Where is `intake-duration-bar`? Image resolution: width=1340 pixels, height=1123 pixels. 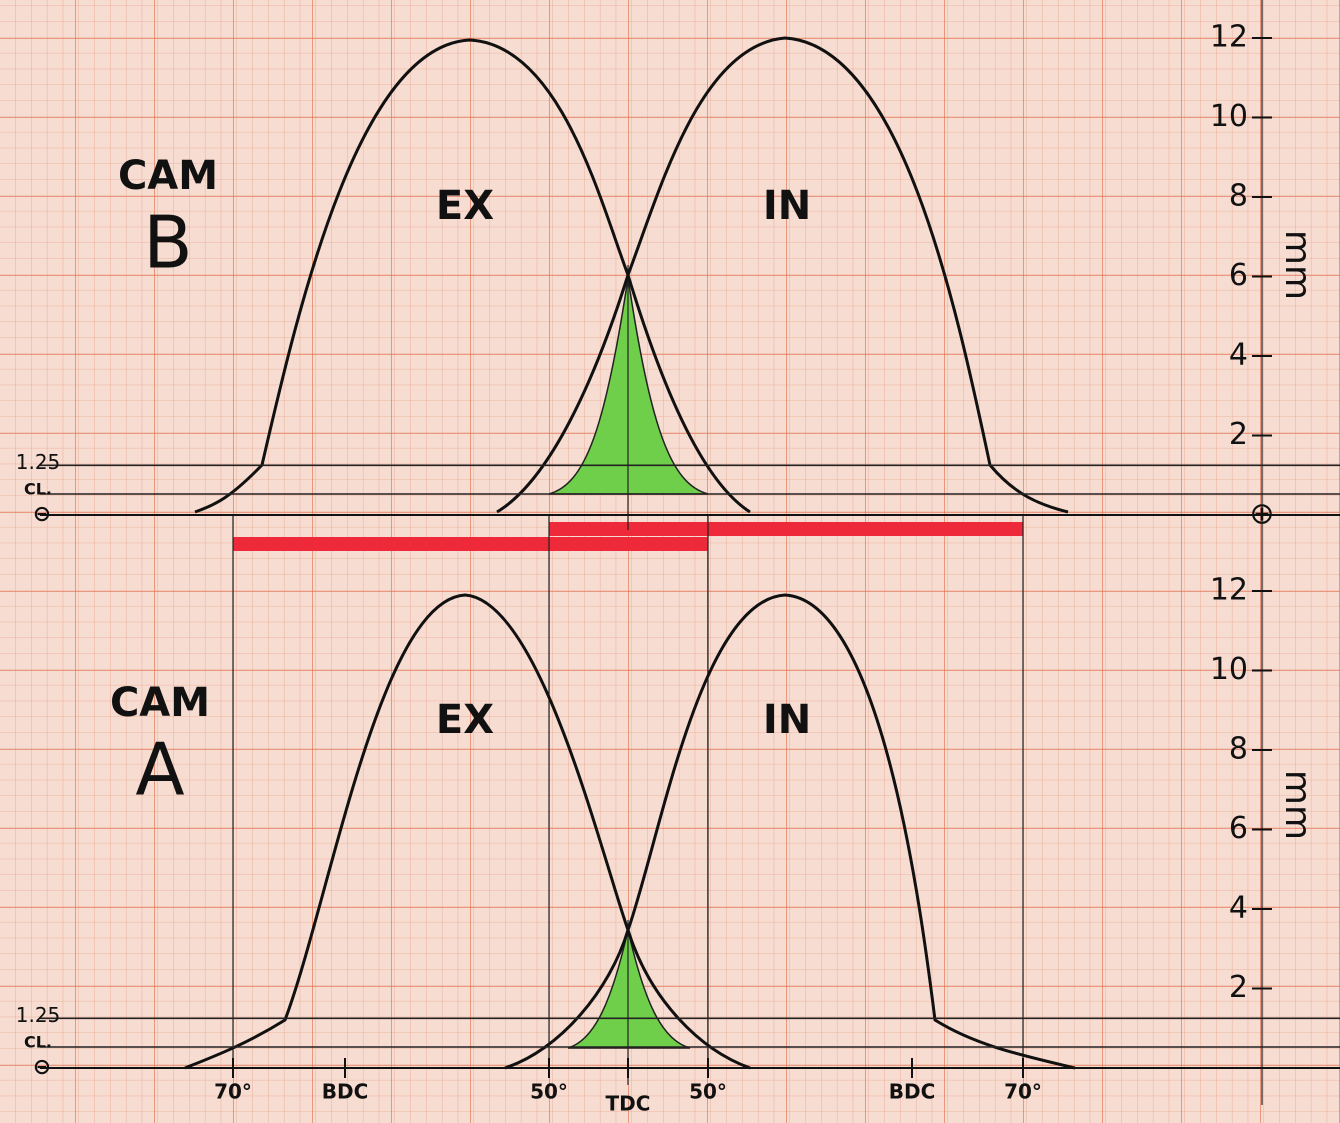 intake-duration-bar is located at coordinates (786, 529).